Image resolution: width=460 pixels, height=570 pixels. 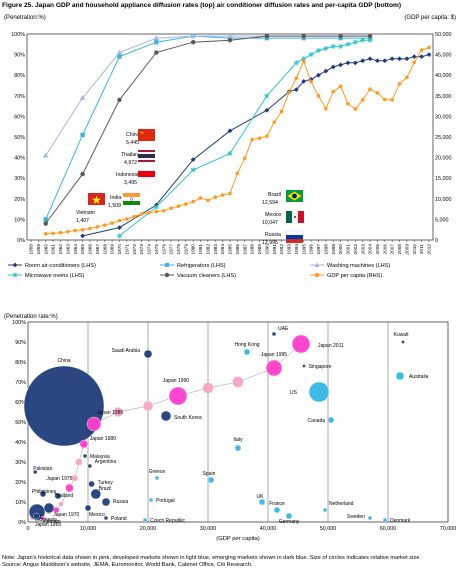 I want to click on right-tick-label: 30,000, so click(x=443, y=117).